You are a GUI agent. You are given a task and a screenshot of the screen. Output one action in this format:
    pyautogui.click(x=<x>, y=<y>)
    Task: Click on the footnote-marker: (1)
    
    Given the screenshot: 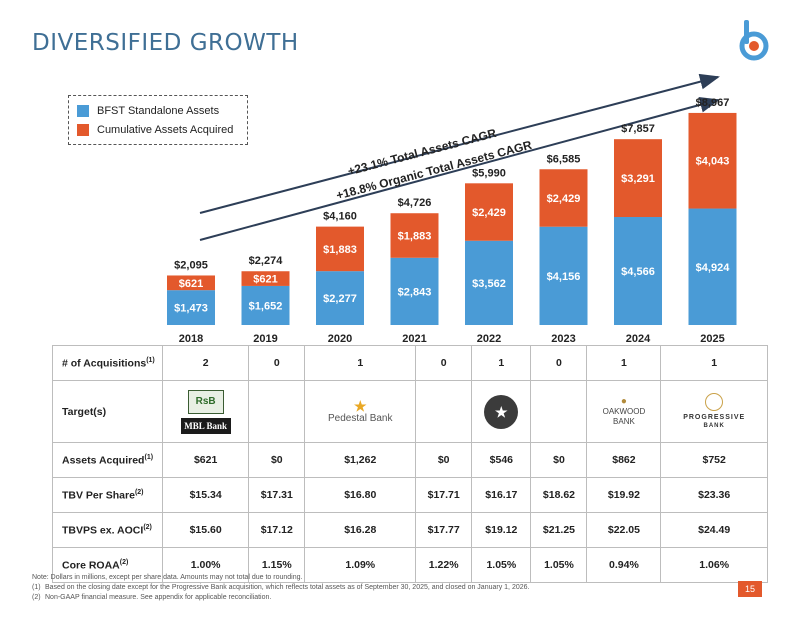 What is the action you would take?
    pyautogui.click(x=149, y=457)
    